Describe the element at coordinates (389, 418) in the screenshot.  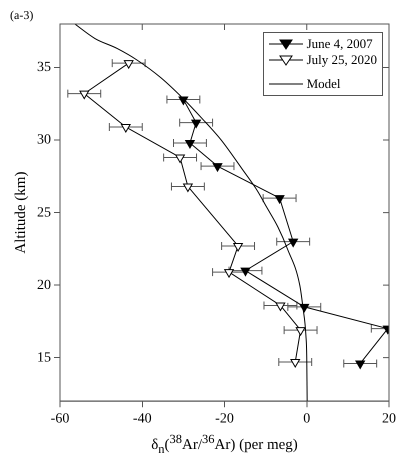
I see `x-tick-label: 20` at that location.